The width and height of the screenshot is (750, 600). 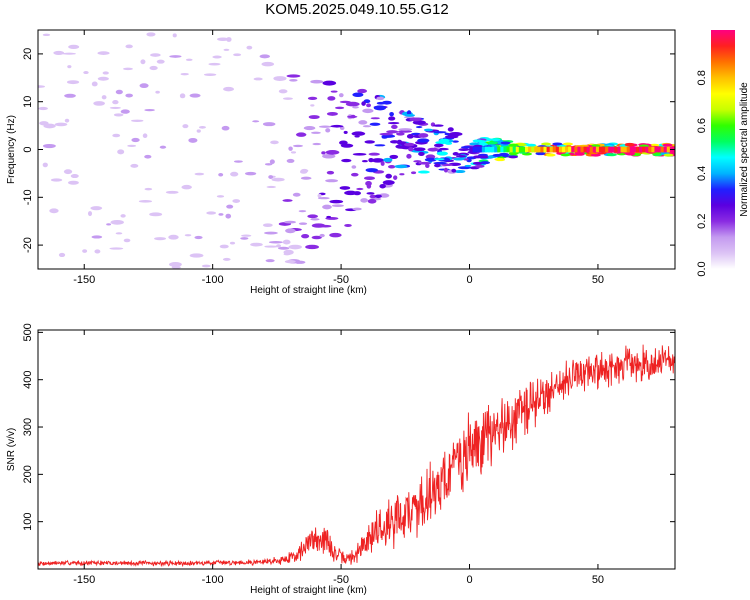 What do you see at coordinates (28, 380) in the screenshot?
I see `snr-ytick-label: 400` at bounding box center [28, 380].